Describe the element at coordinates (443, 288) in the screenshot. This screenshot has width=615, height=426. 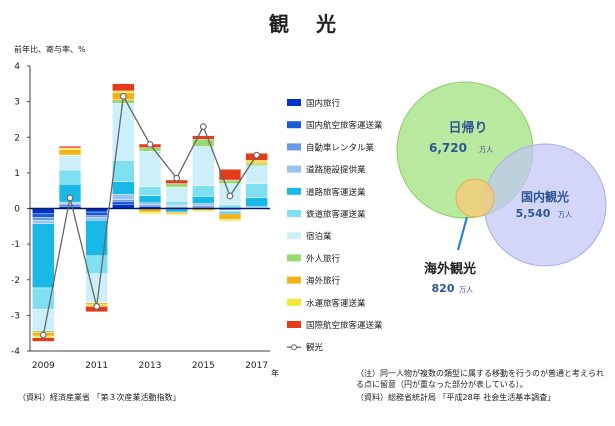
I see `venn-value: 820` at that location.